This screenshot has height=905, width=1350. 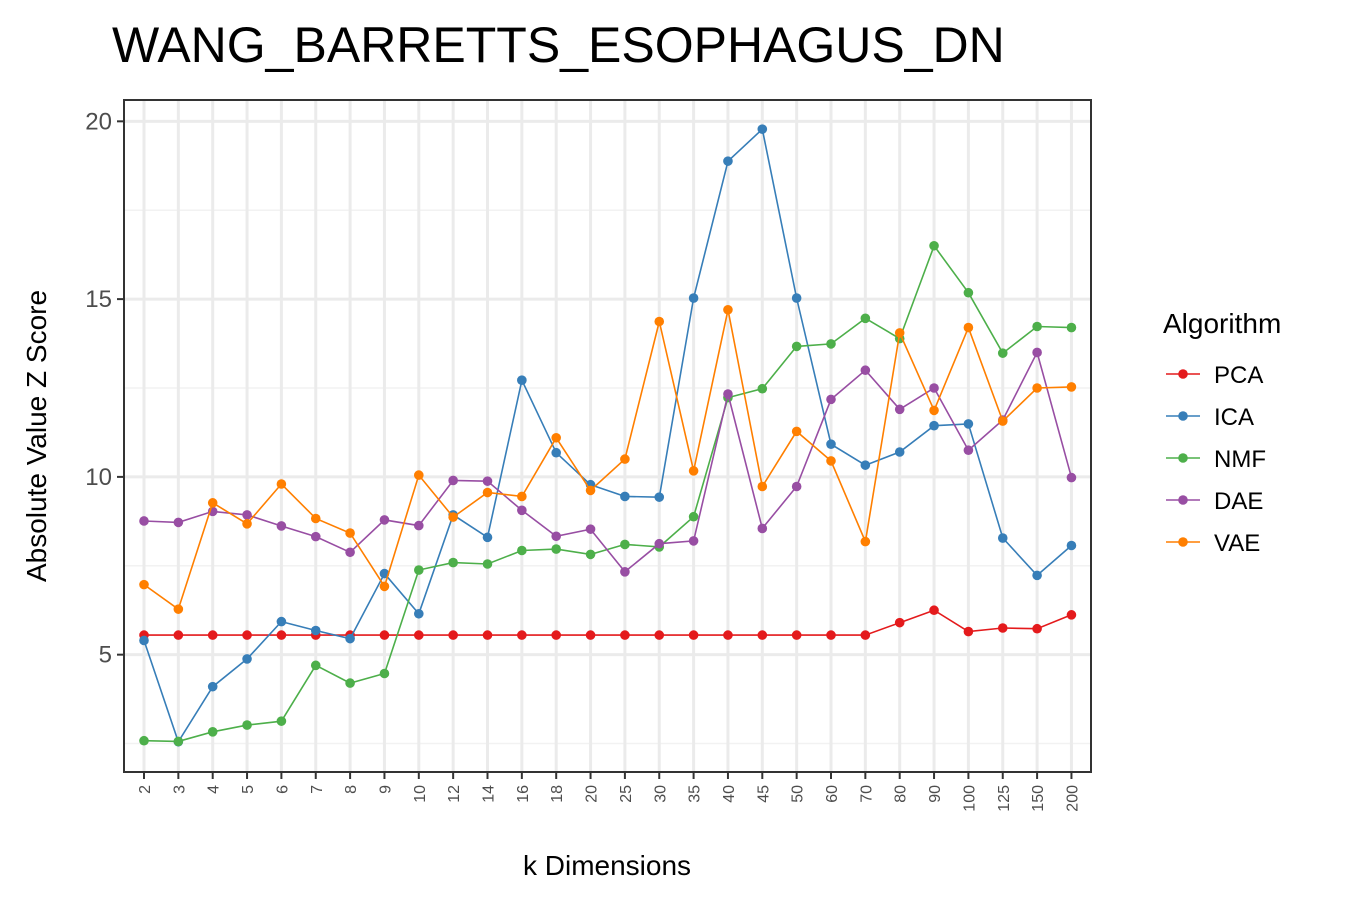 What do you see at coordinates (592, 794) in the screenshot?
I see `x-tick-label: 20` at bounding box center [592, 794].